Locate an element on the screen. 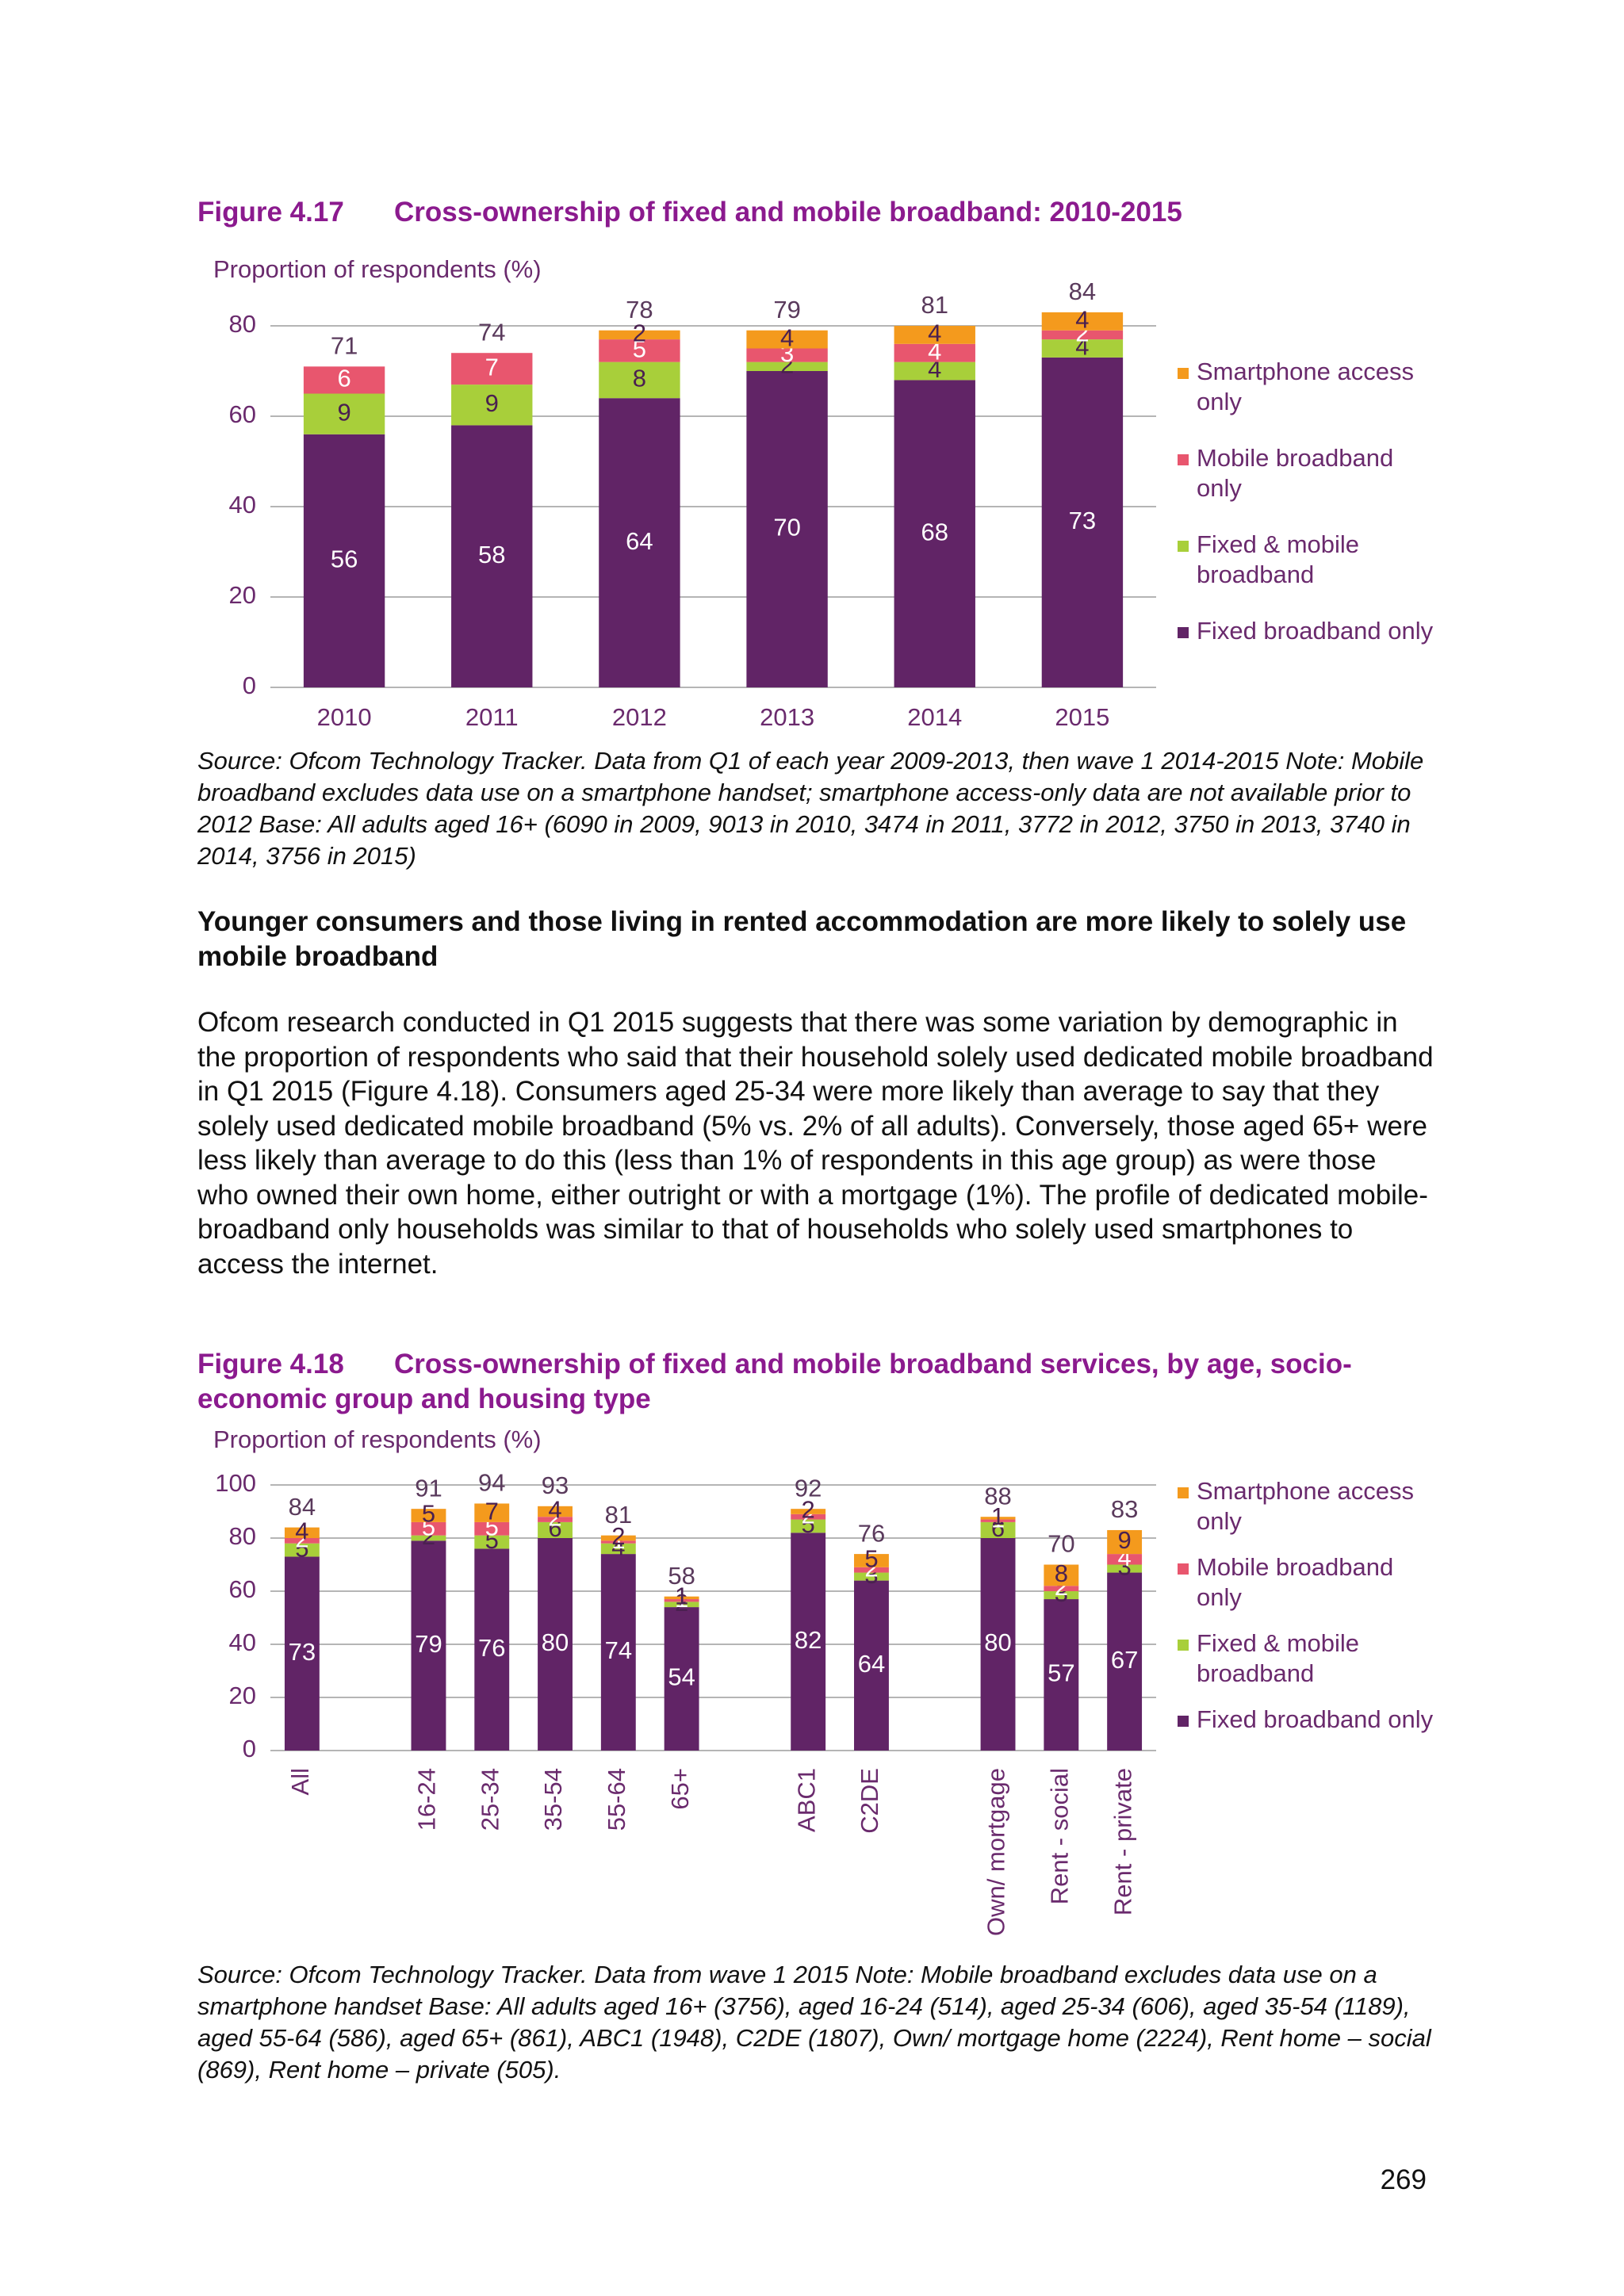 The image size is (1624, 2296). data-label: 74 is located at coordinates (618, 1650).